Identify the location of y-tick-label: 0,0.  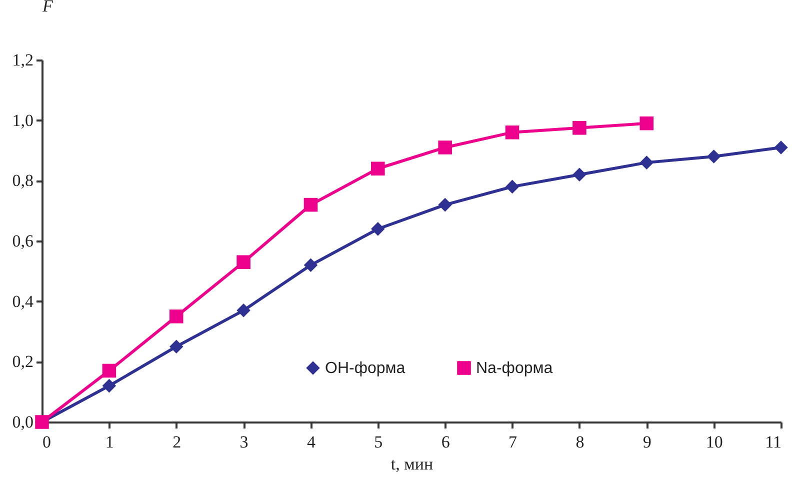
(23, 422).